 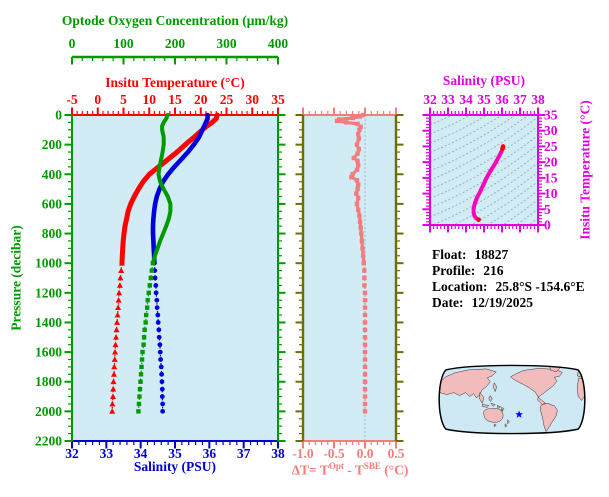 What do you see at coordinates (502, 99) in the screenshot?
I see `tick-label: 36` at bounding box center [502, 99].